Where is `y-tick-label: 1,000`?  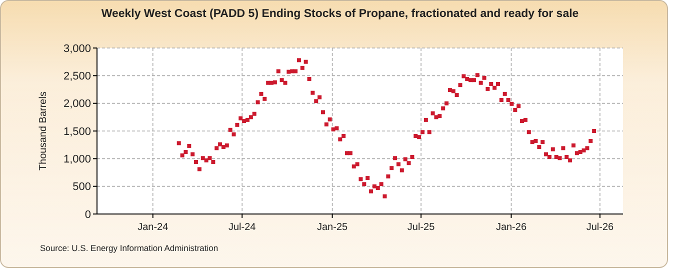 y-tick-label: 1,000 is located at coordinates (77, 160).